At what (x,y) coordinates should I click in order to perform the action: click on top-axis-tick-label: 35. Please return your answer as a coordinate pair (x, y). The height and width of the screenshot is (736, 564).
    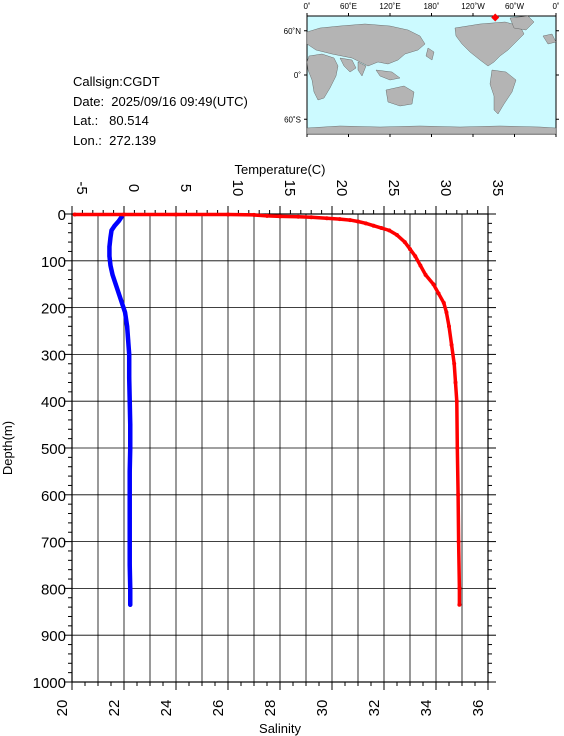
    Looking at the image, I should click on (497, 188).